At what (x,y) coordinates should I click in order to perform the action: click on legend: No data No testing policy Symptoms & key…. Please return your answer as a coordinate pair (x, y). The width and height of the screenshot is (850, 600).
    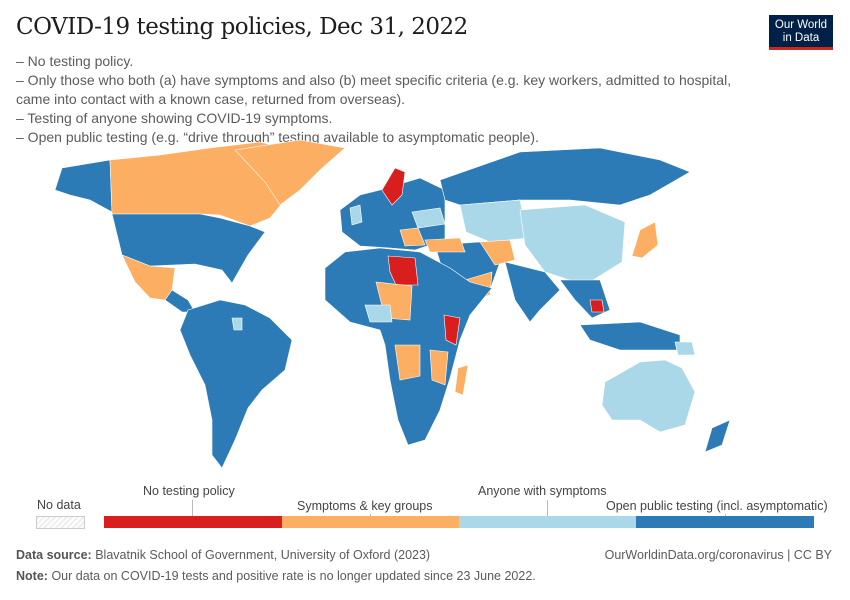
    Looking at the image, I should click on (425, 502).